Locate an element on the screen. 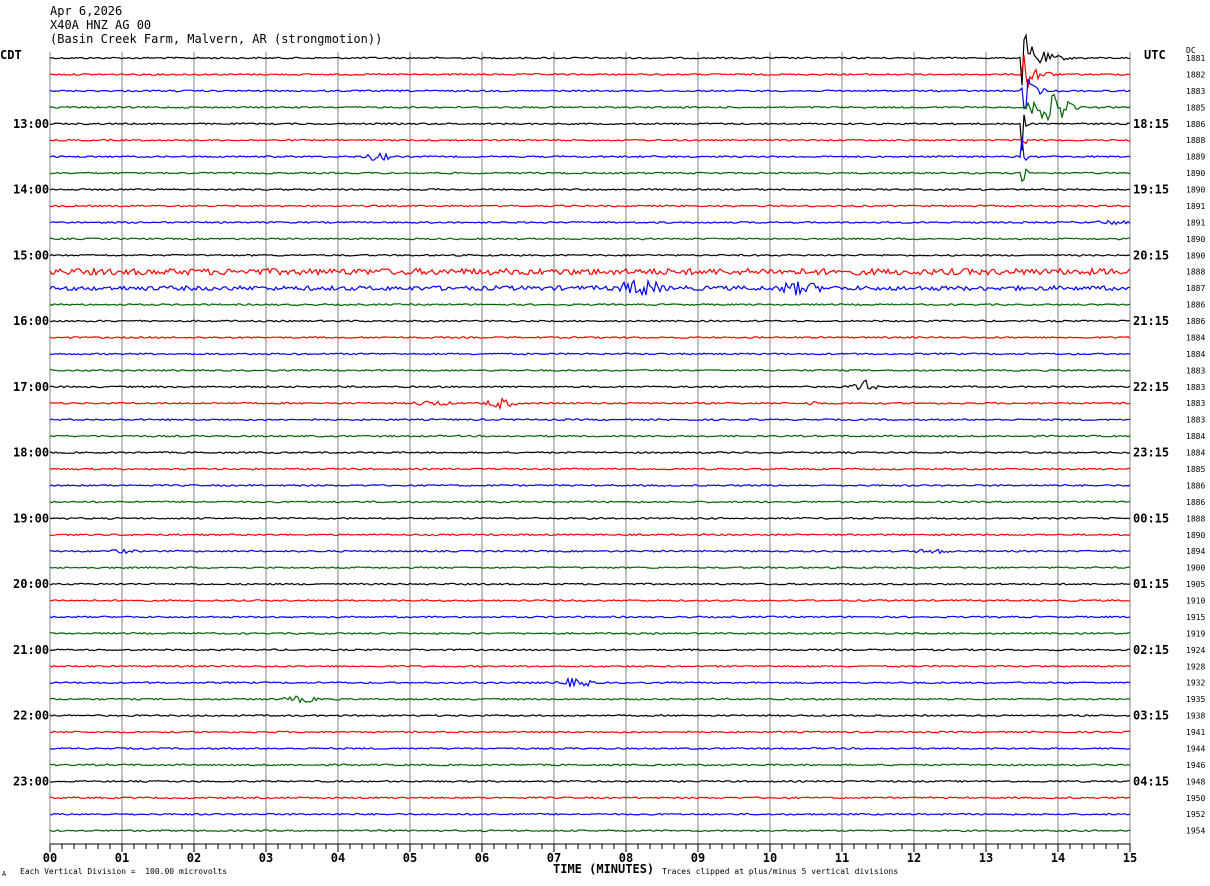 The image size is (1210, 886). x-tick-label: 12 is located at coordinates (914, 858).